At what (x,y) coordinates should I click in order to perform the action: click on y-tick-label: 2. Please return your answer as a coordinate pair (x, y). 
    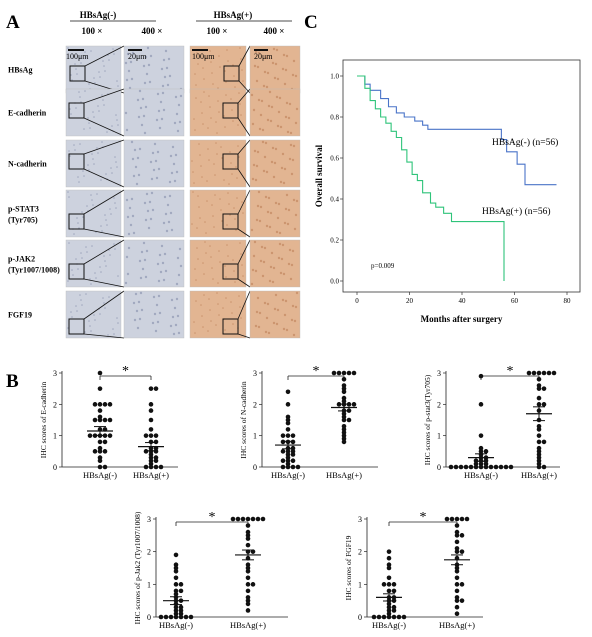
    Looking at the image, I should click on (439, 404).